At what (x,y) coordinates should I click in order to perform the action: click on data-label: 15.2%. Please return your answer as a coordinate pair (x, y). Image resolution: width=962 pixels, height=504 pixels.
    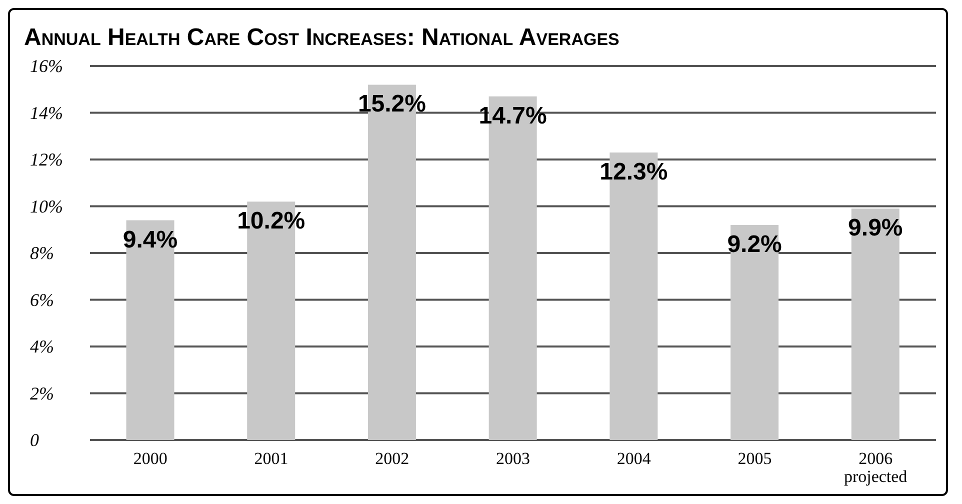
    Looking at the image, I should click on (392, 104).